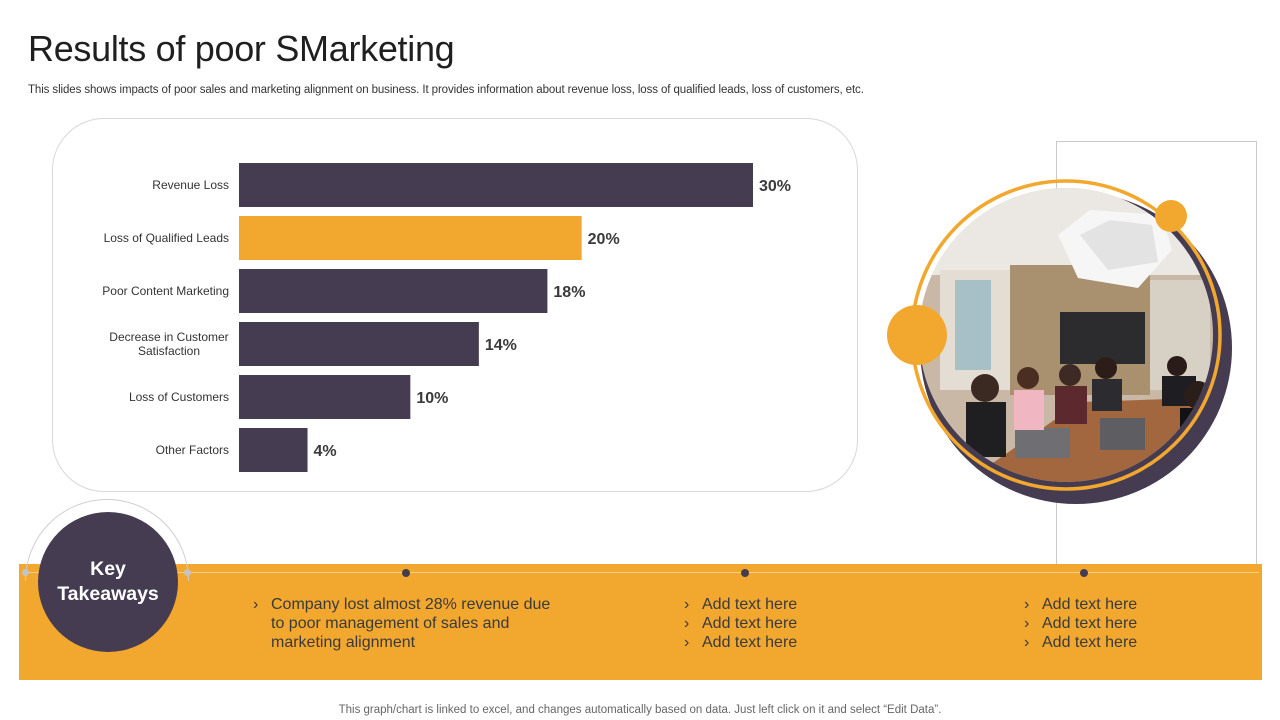 This screenshot has width=1280, height=720. What do you see at coordinates (325, 397) in the screenshot?
I see `bar-loss-of-customers` at bounding box center [325, 397].